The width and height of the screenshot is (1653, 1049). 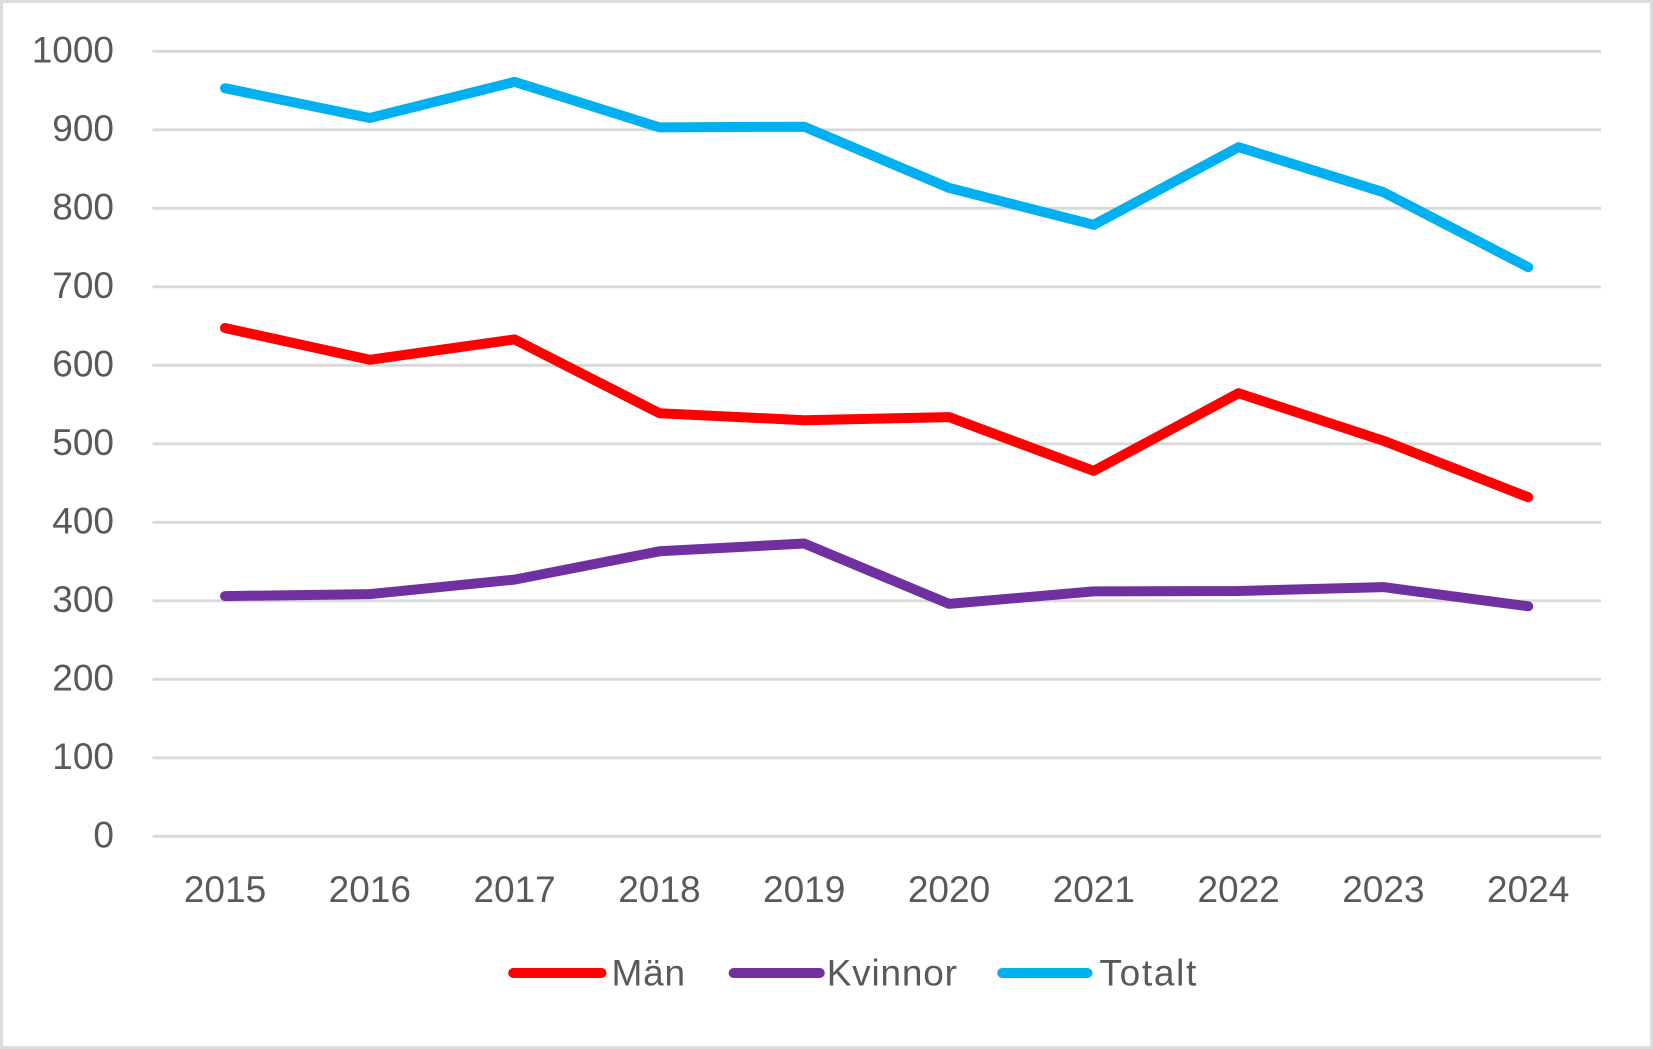 What do you see at coordinates (103, 835) in the screenshot?
I see `svg-text: 0` at bounding box center [103, 835].